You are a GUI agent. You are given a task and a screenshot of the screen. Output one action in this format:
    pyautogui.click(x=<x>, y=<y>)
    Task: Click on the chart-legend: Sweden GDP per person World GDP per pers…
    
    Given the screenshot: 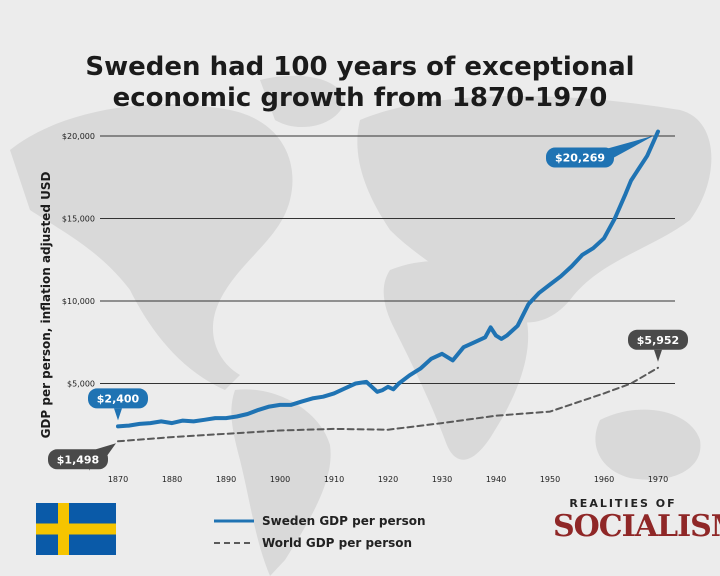 What is the action you would take?
    pyautogui.click(x=320, y=532)
    